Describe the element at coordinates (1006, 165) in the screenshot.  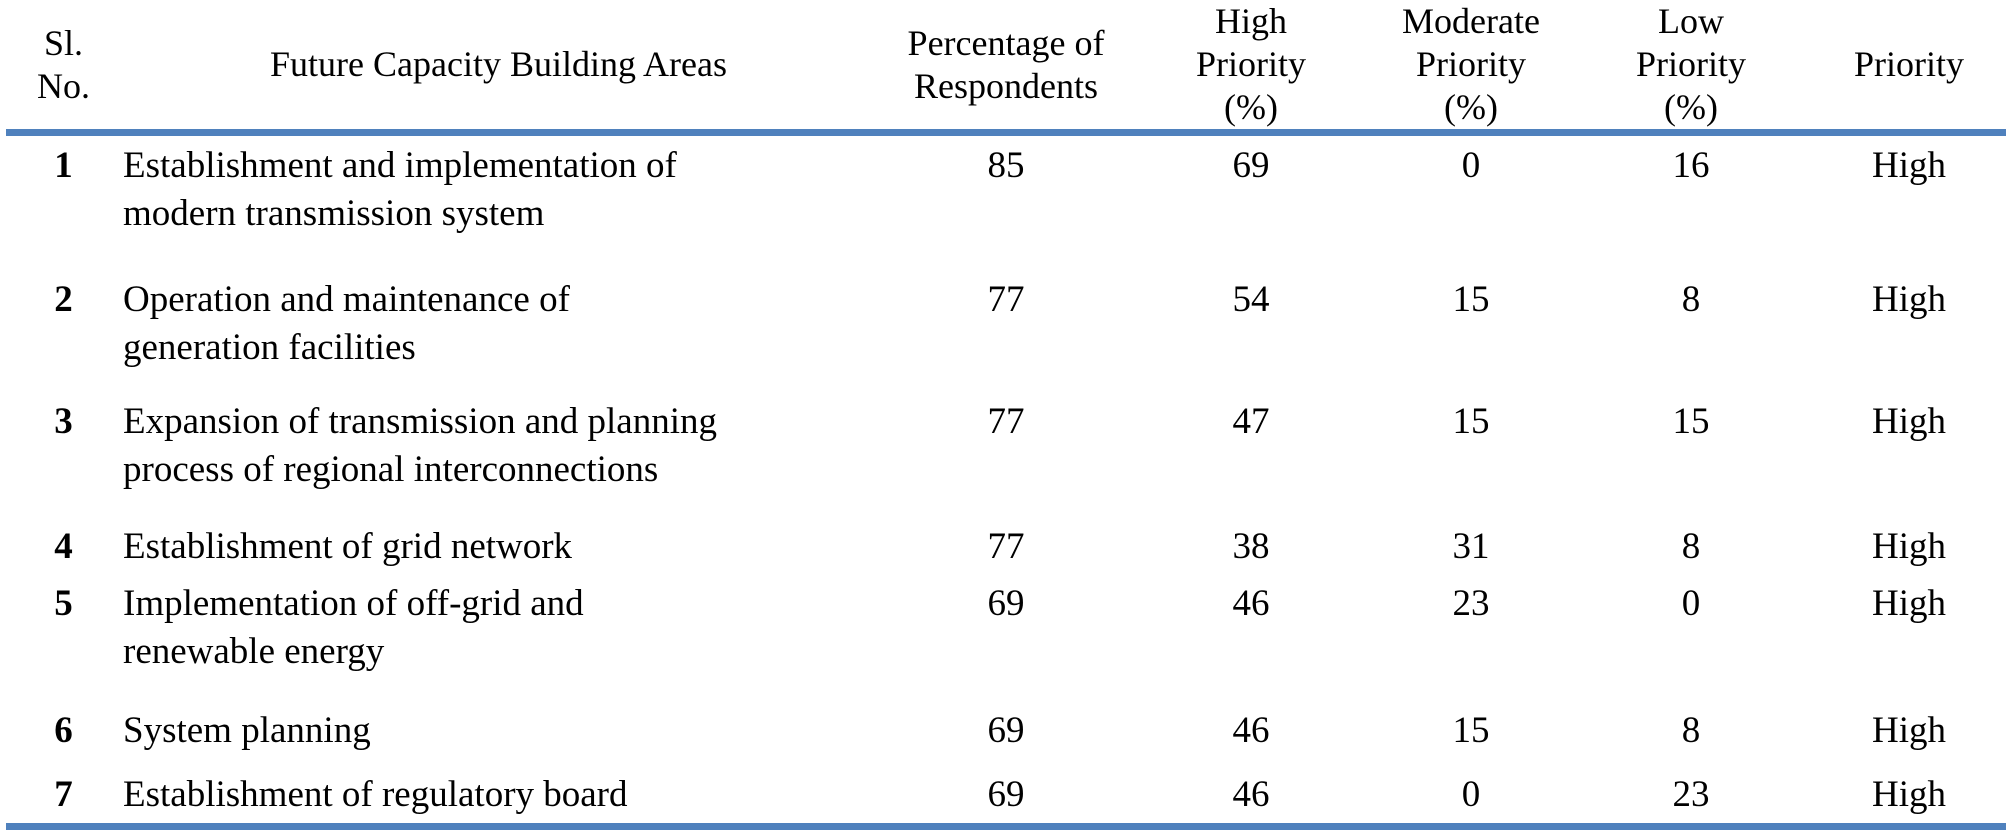
I see `cell-pct: 85` at that location.